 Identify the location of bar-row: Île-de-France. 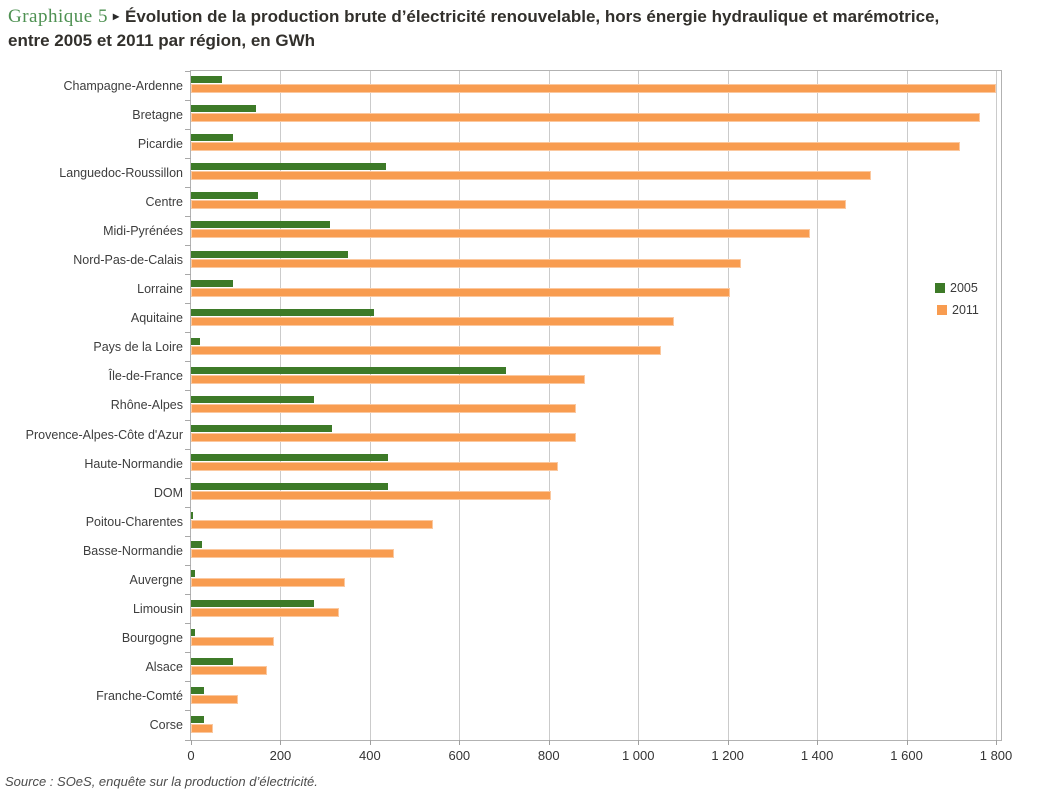
(555, 376).